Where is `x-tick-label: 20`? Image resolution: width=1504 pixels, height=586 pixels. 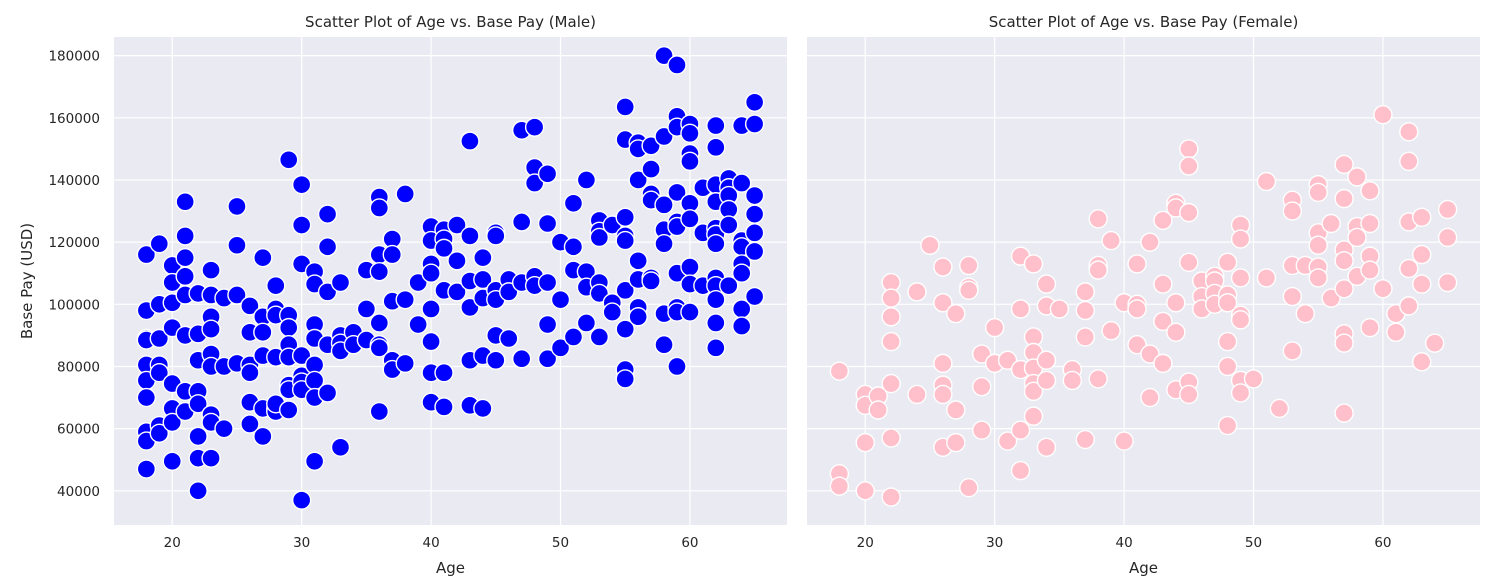
x-tick-label: 20 is located at coordinates (172, 543).